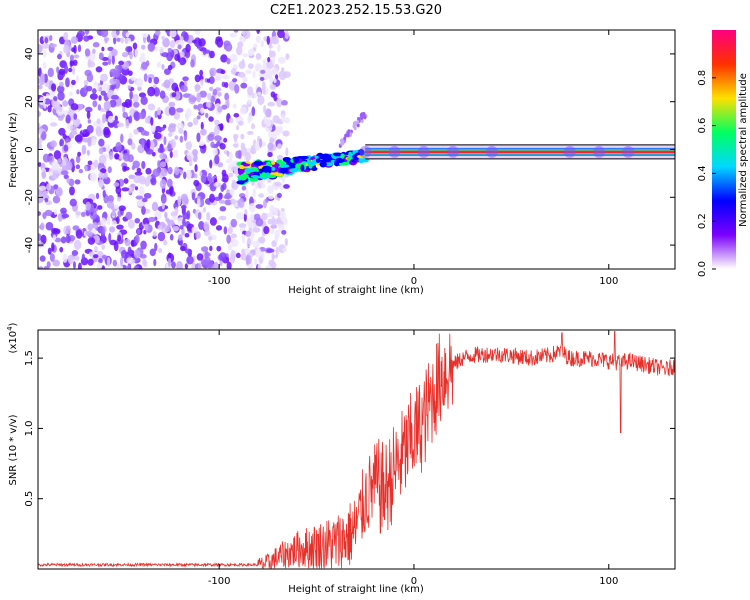 The height and width of the screenshot is (600, 750). Describe the element at coordinates (628, 151) in the screenshot. I see `carrier-blob` at that location.